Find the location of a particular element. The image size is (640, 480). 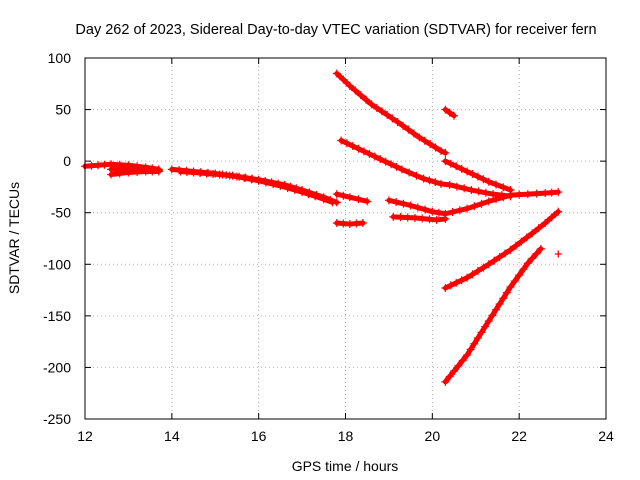

x-tick-label: 22 is located at coordinates (519, 436).